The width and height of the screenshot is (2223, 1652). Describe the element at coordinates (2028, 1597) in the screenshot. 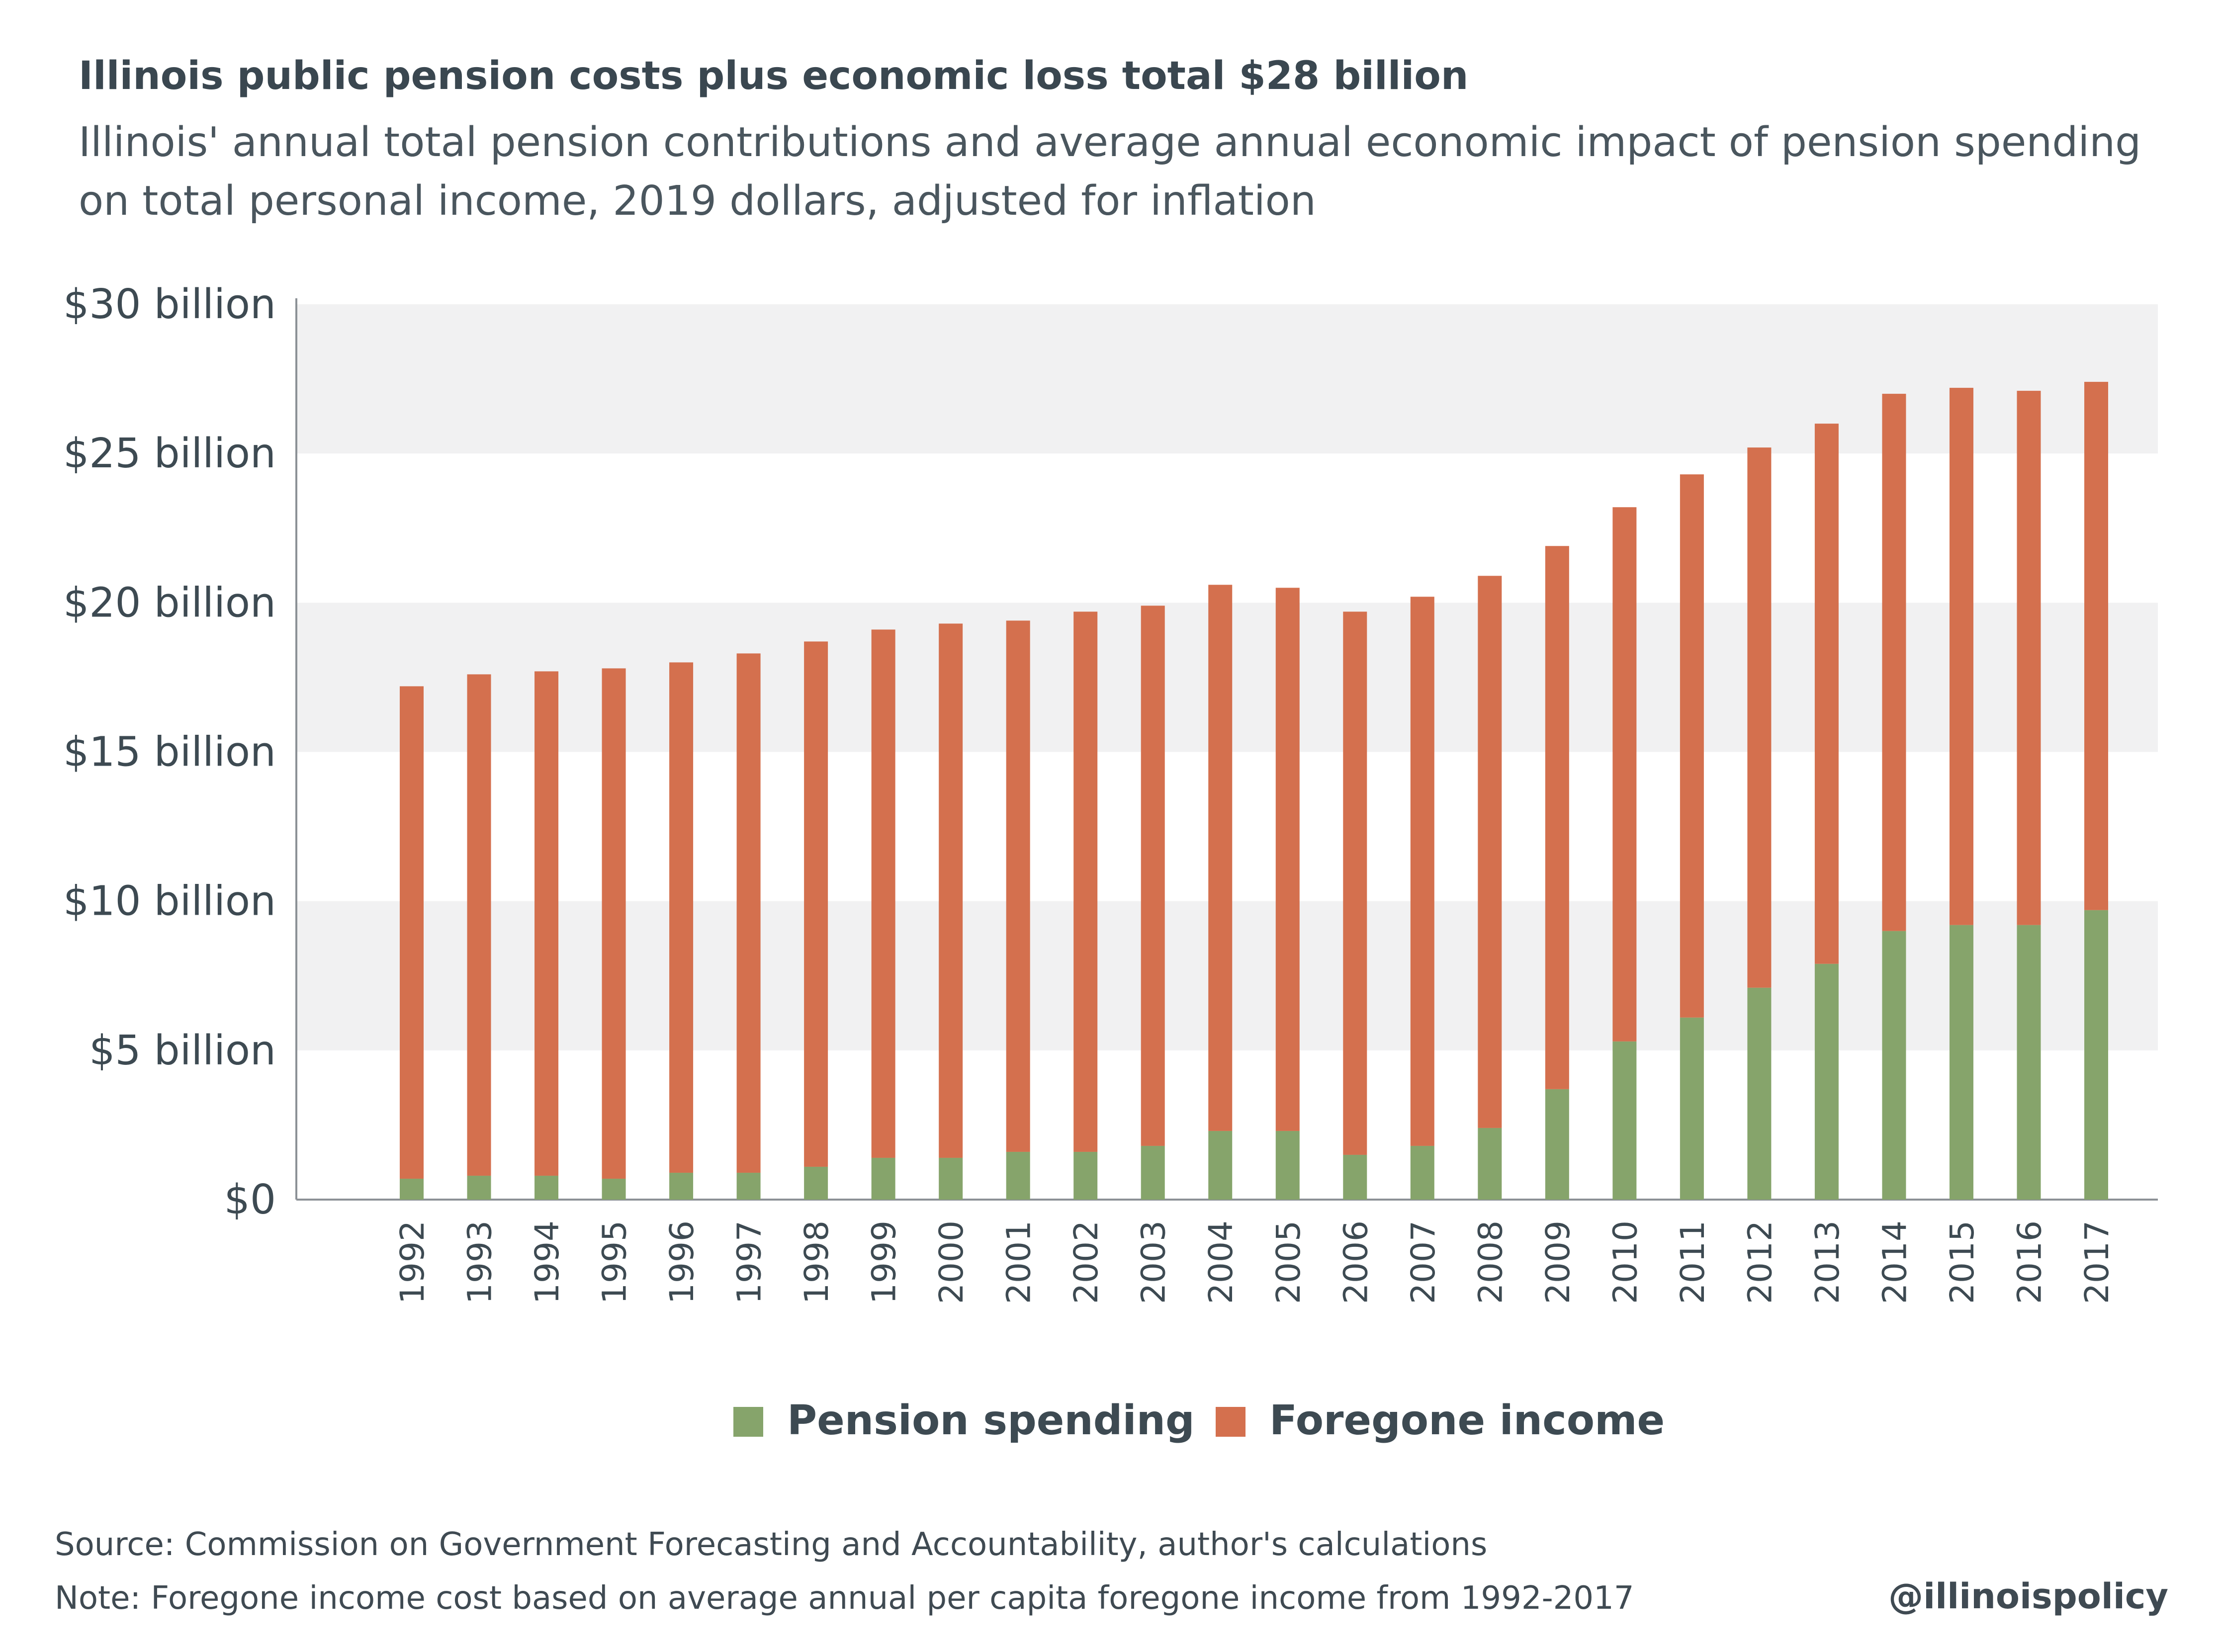

I see `social-handle: @illinoispolicy` at that location.